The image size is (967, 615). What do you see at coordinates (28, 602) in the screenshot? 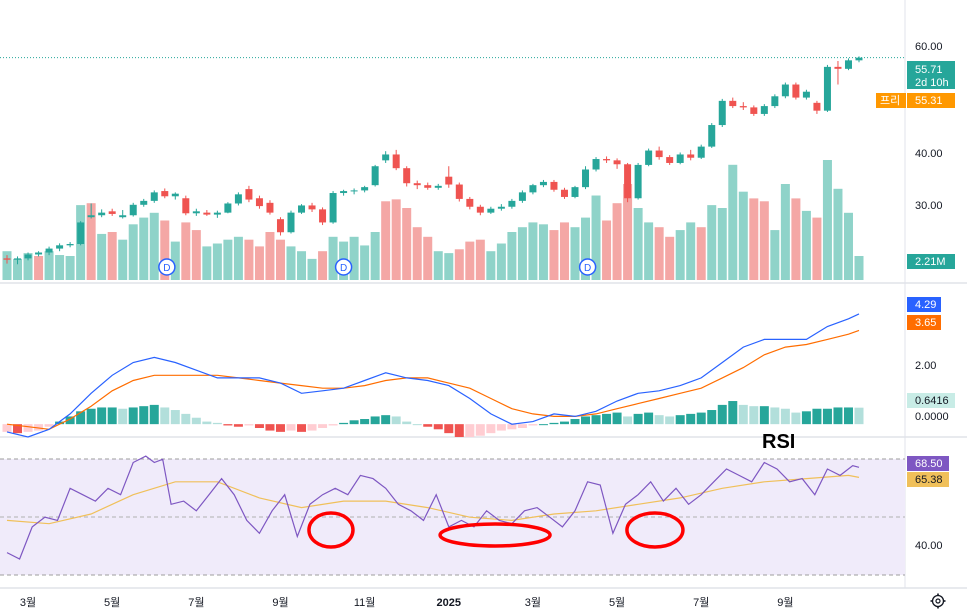
I see `time-axis-label: 3월` at bounding box center [28, 602].